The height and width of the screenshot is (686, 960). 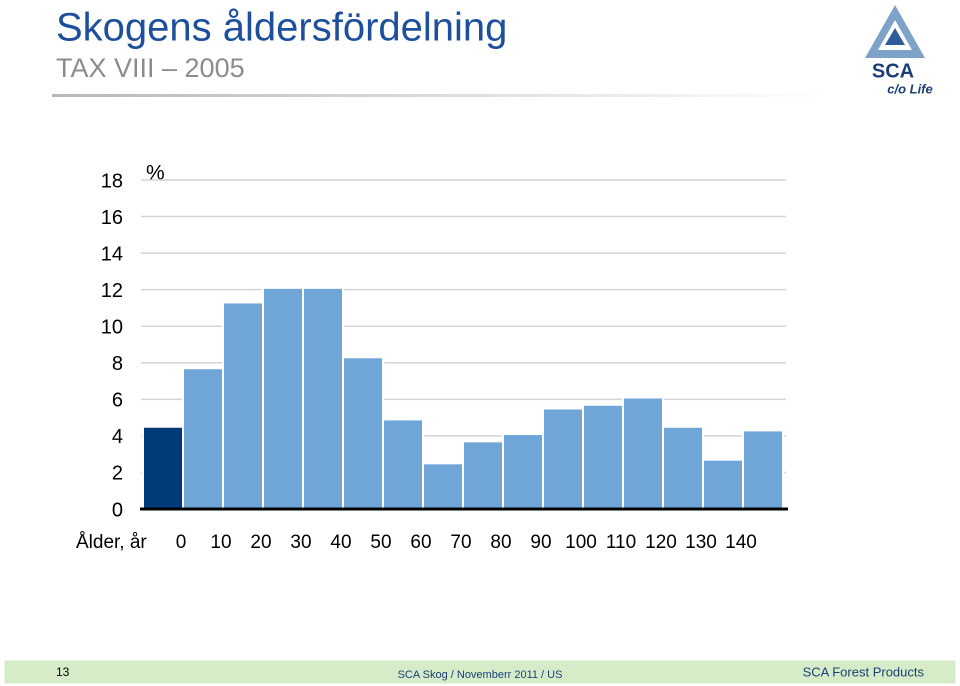 What do you see at coordinates (420, 542) in the screenshot?
I see `x-tick-label: 60` at bounding box center [420, 542].